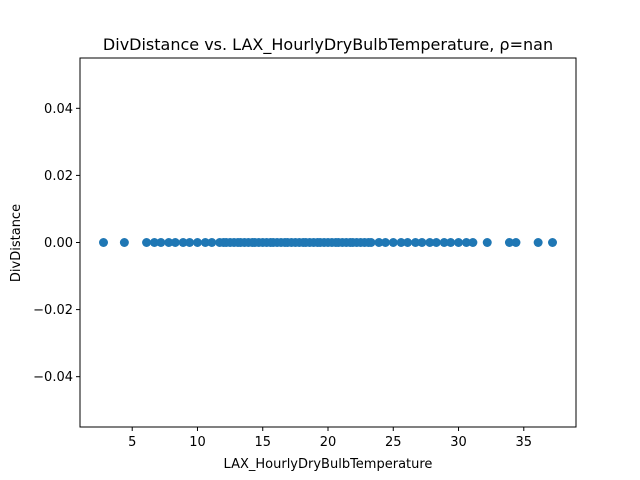 This screenshot has width=640, height=480. What do you see at coordinates (197, 442) in the screenshot?
I see `x-tick-label: 10` at bounding box center [197, 442].